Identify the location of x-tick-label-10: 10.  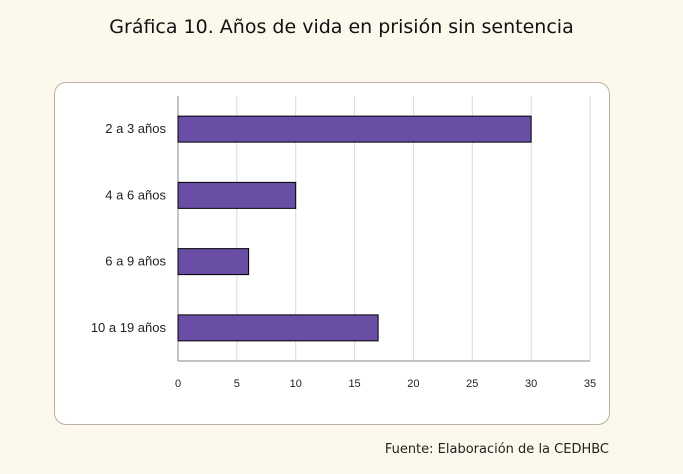
(296, 384).